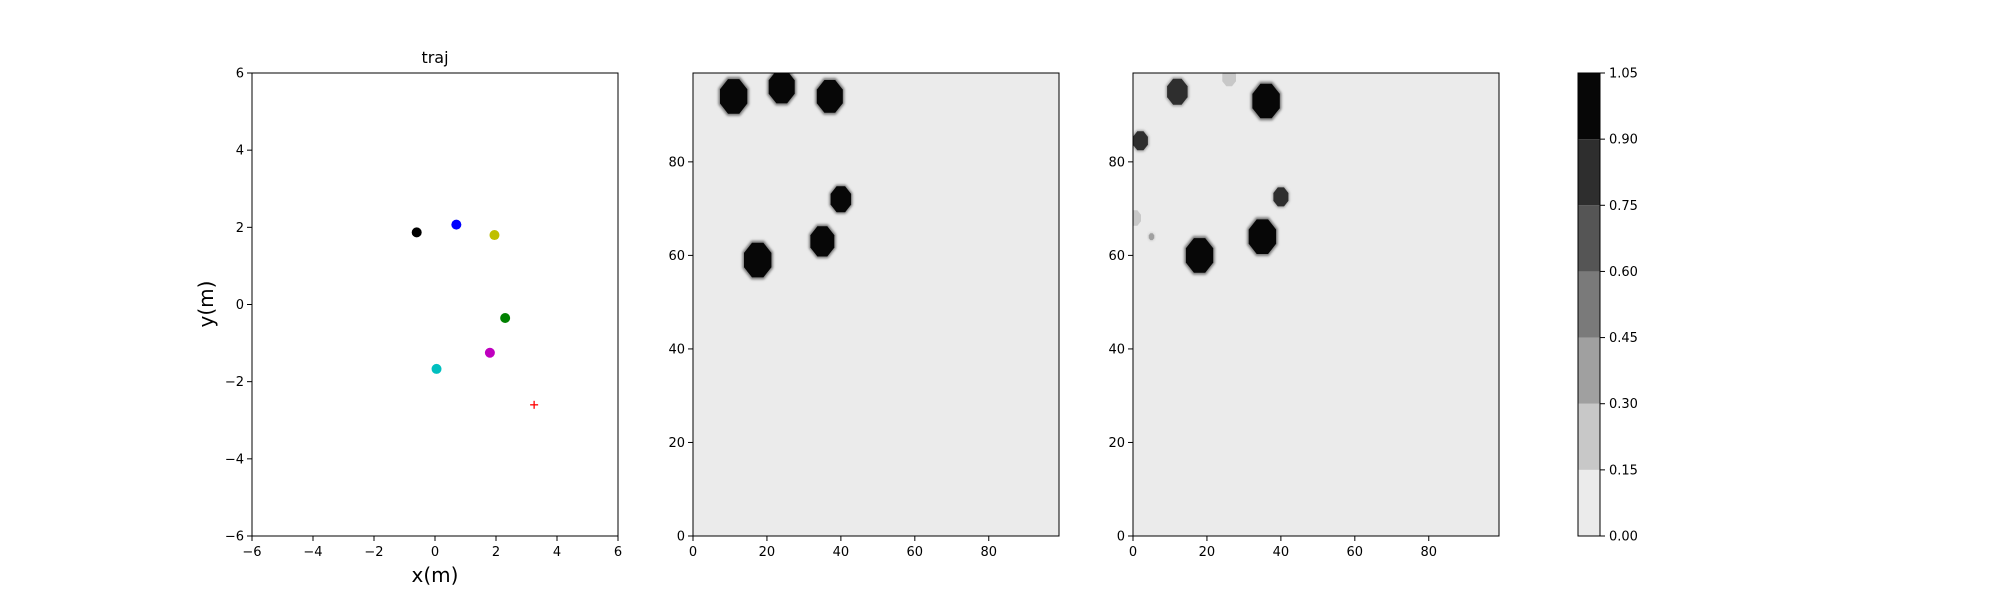  I want to click on colorbar-tick-label: 1.05, so click(1623, 74).